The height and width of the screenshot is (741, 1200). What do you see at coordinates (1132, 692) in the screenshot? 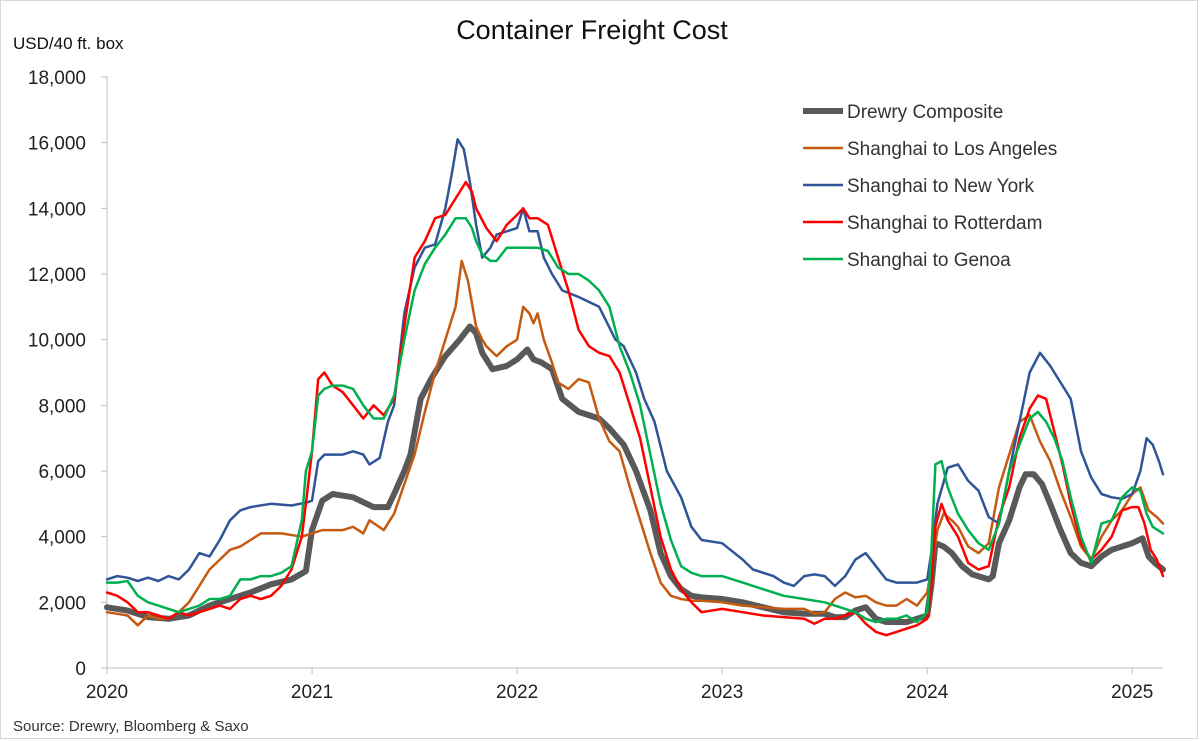
I see `x-tick-label: 2025` at bounding box center [1132, 692].